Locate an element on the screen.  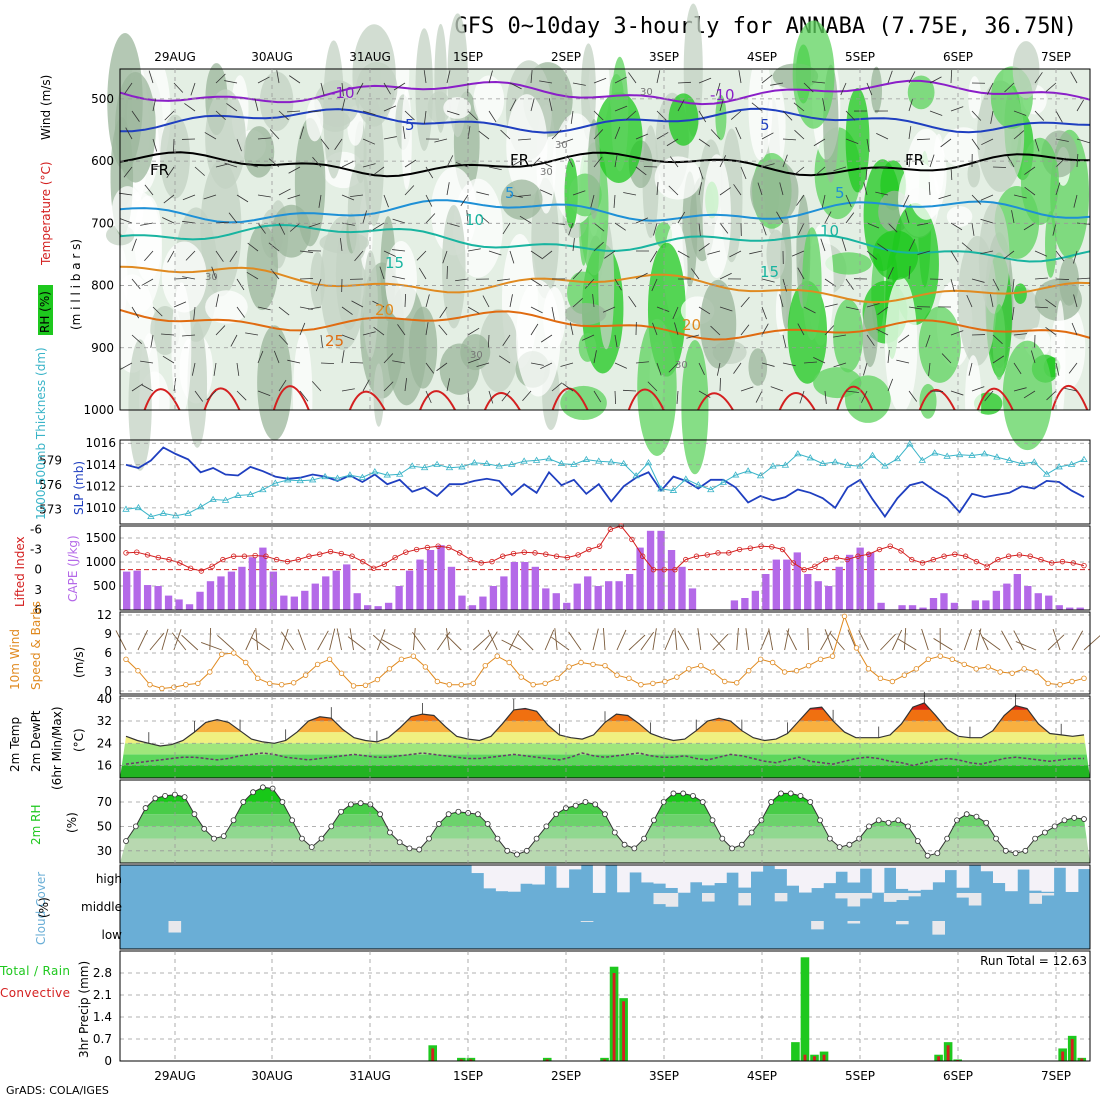
rh2m-ylabel: 2m RH is located at coordinates (36, 825).